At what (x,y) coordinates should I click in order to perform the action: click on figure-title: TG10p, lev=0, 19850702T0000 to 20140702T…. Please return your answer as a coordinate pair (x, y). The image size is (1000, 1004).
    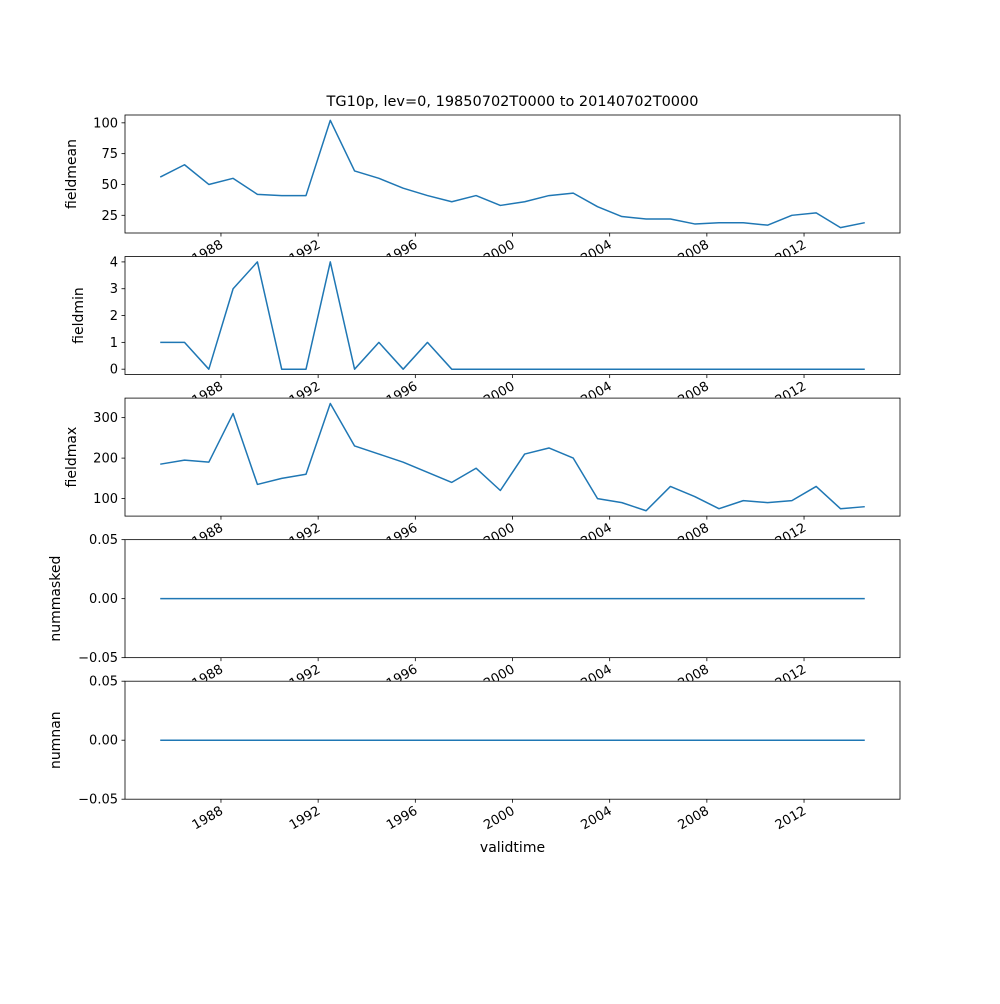
    Looking at the image, I should click on (512, 102).